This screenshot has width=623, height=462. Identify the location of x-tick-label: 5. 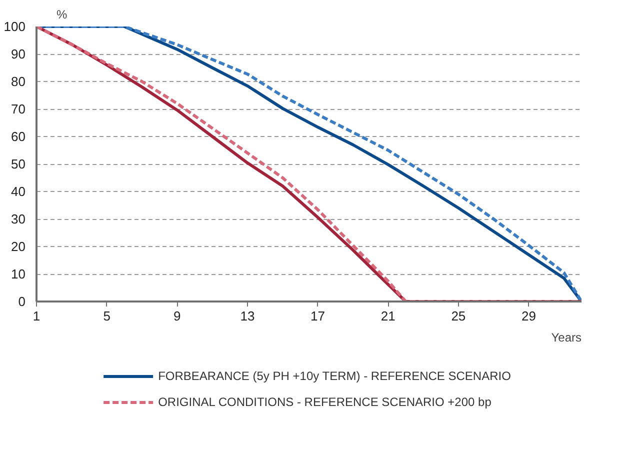
(106, 316).